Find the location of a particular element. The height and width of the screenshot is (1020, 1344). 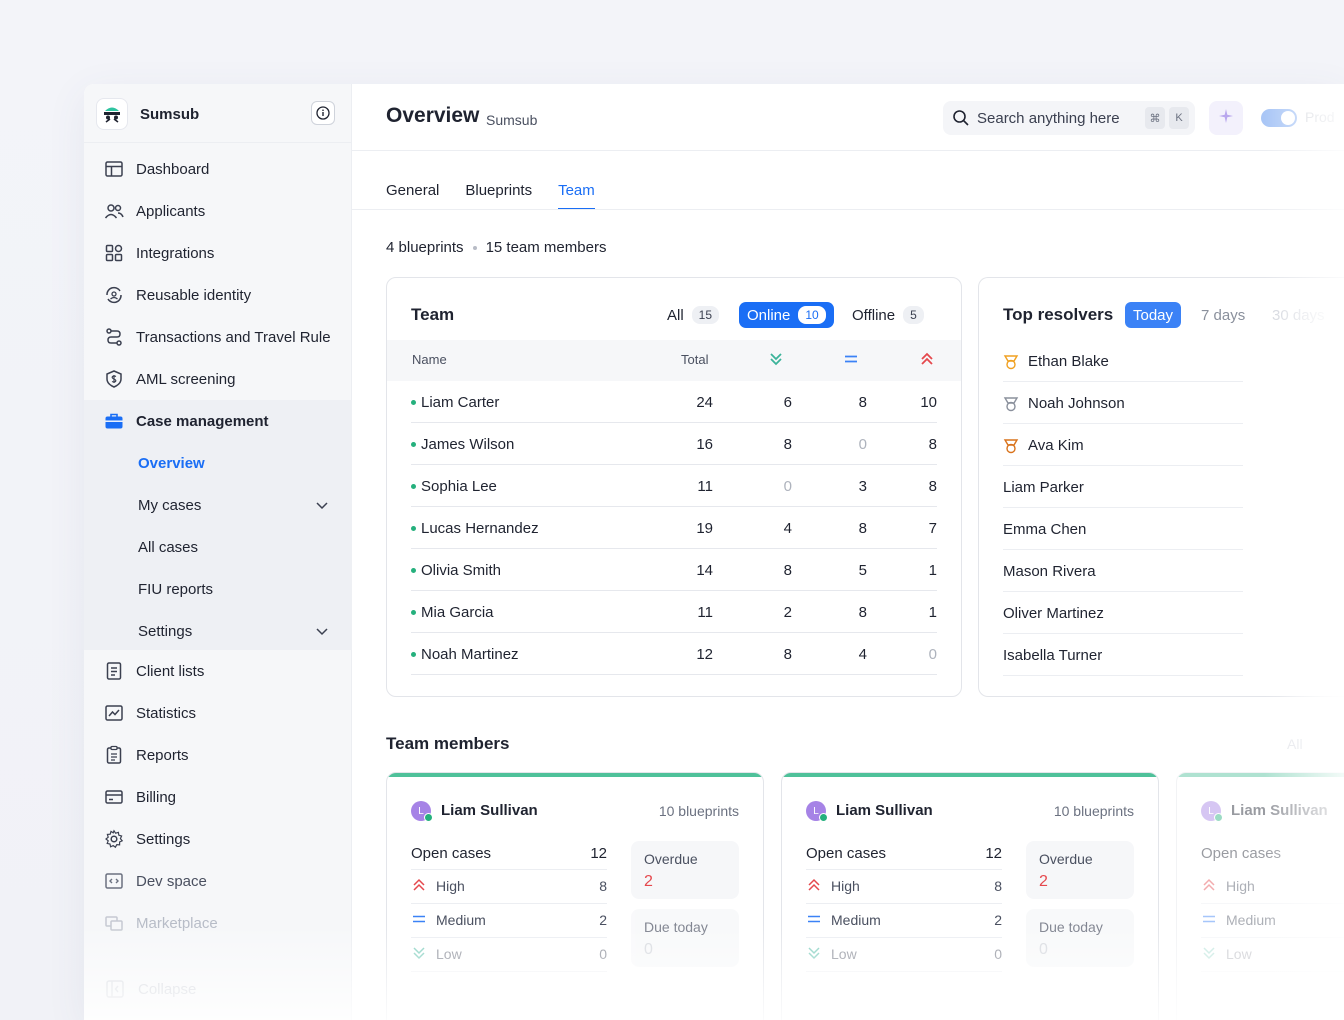

member-name: Olivia Smith is located at coordinates (461, 570).